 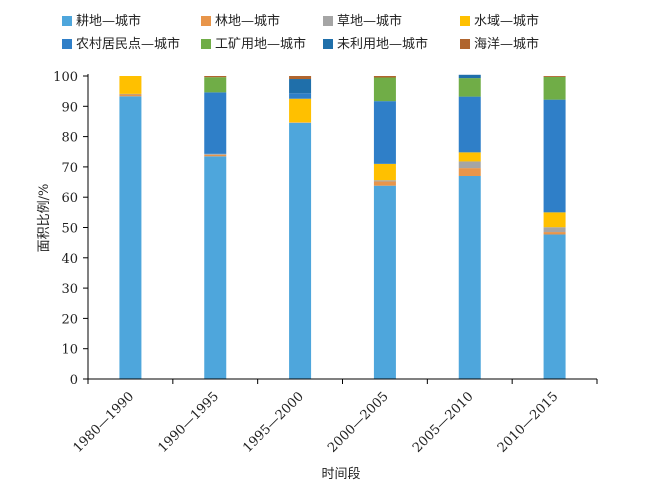 I want to click on y-tick-label: 90, so click(x=69, y=107).